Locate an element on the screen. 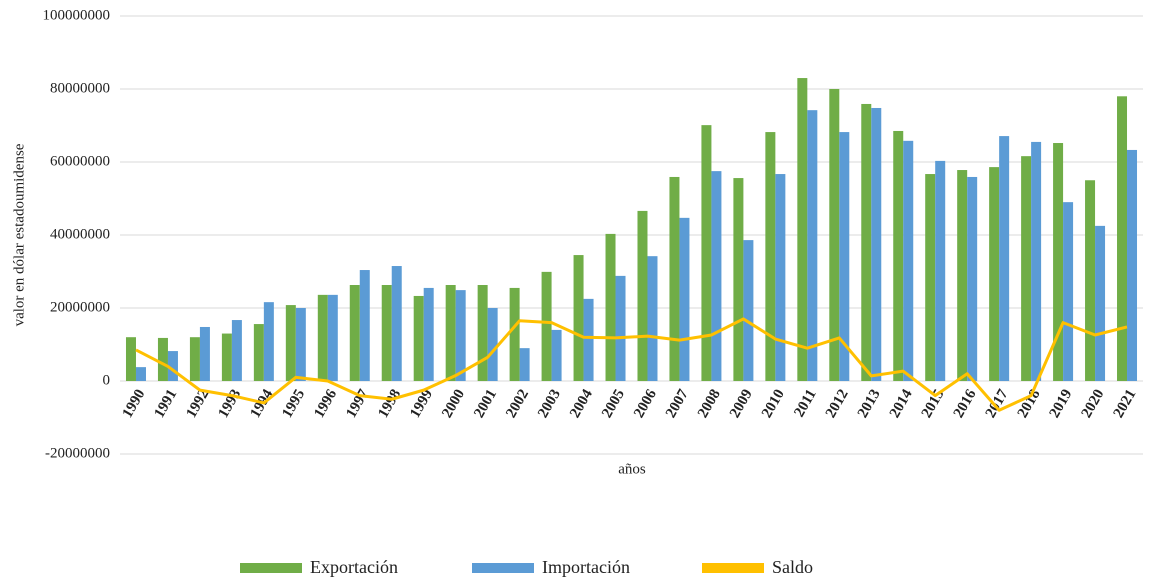 The height and width of the screenshot is (583, 1151). x-tick-label: 2020 is located at coordinates (1093, 404).